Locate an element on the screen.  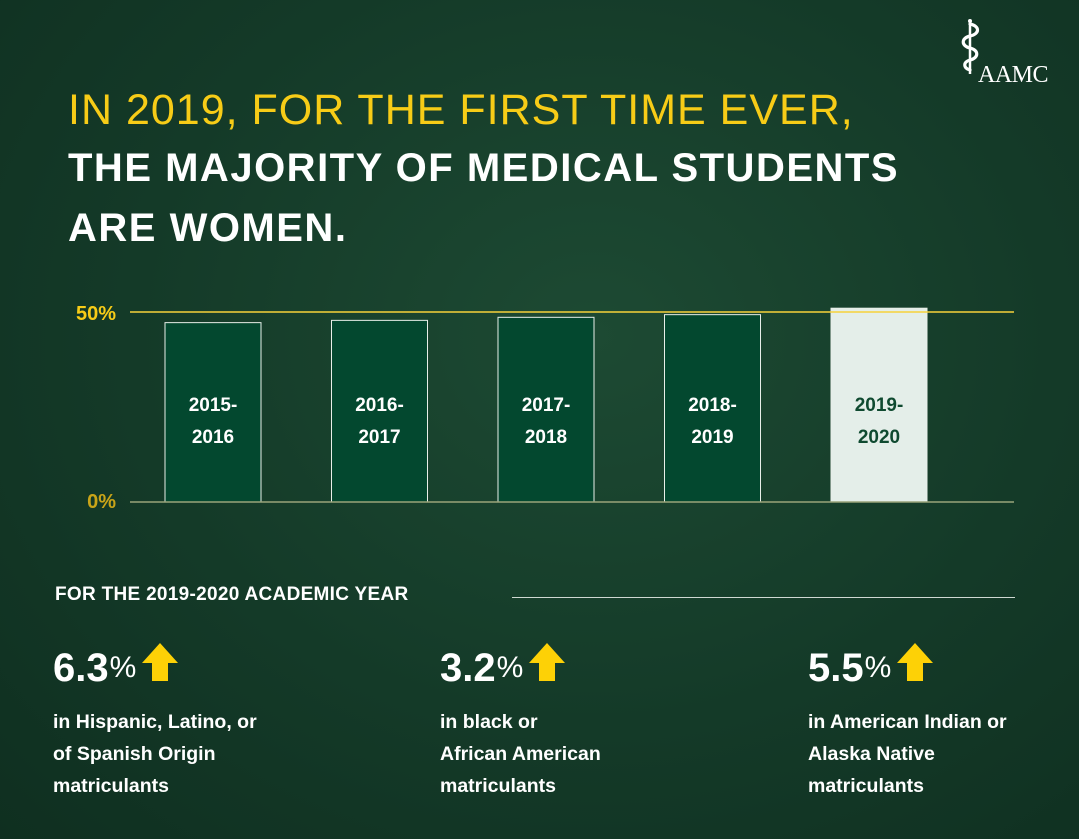
bar-label-2018-2019-1: 2018- is located at coordinates (712, 405).